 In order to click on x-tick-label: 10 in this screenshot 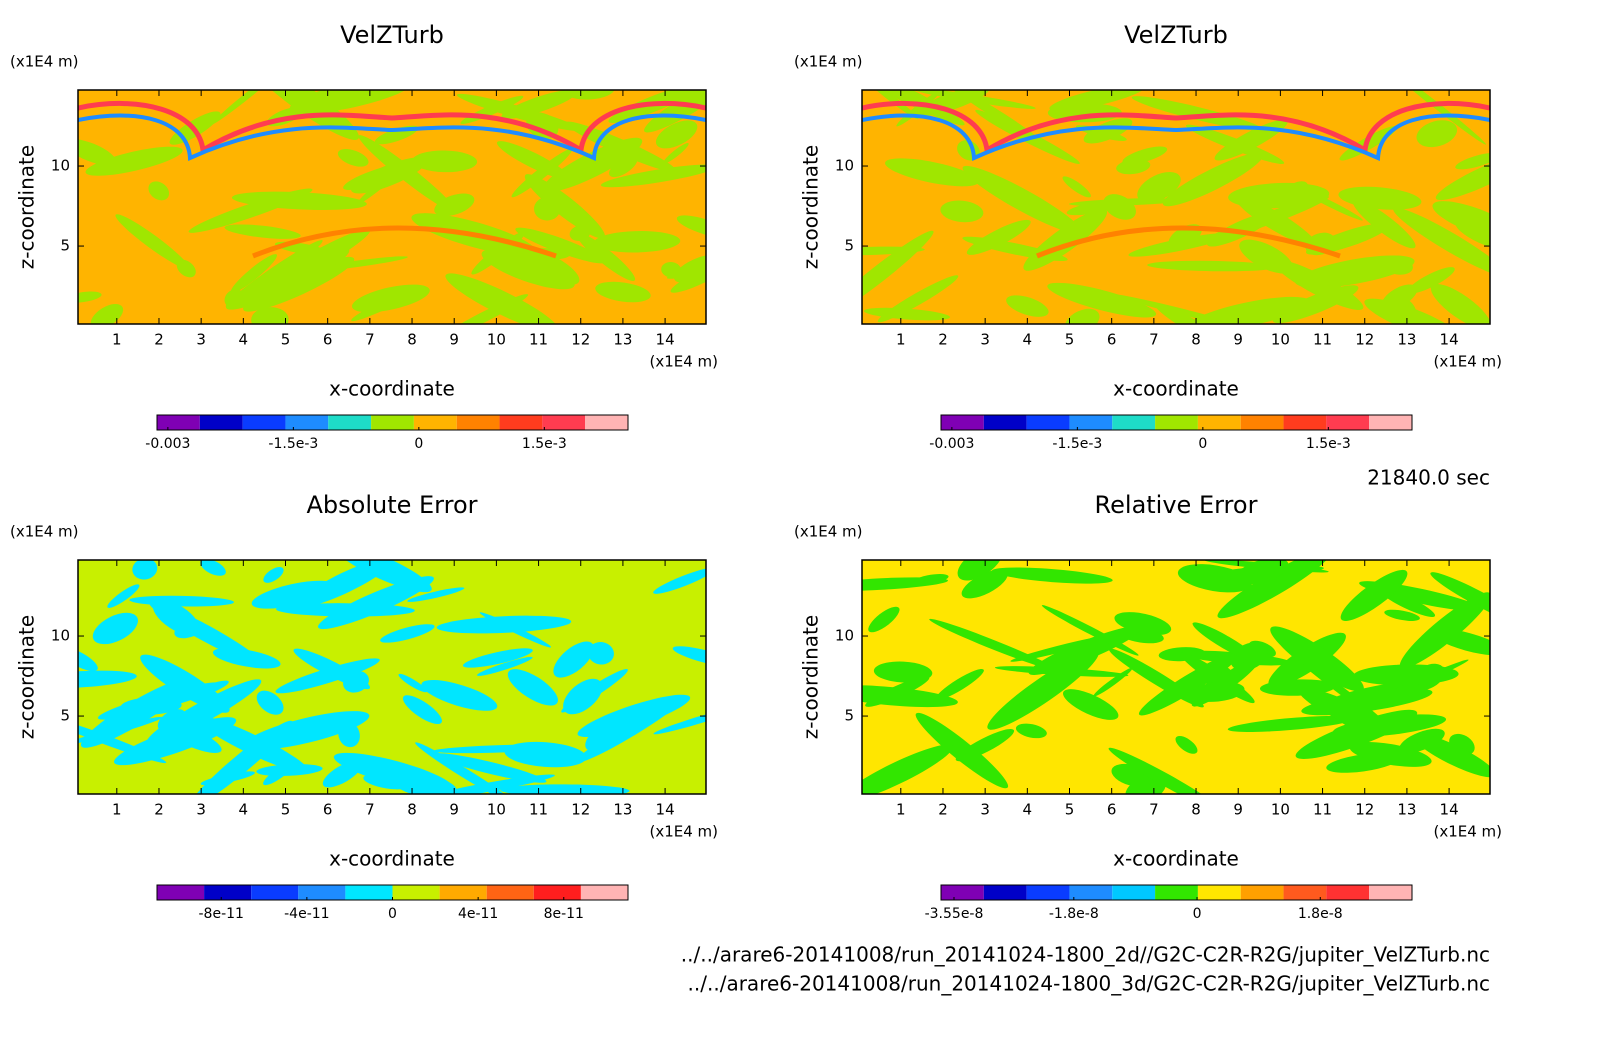, I will do `click(496, 810)`.